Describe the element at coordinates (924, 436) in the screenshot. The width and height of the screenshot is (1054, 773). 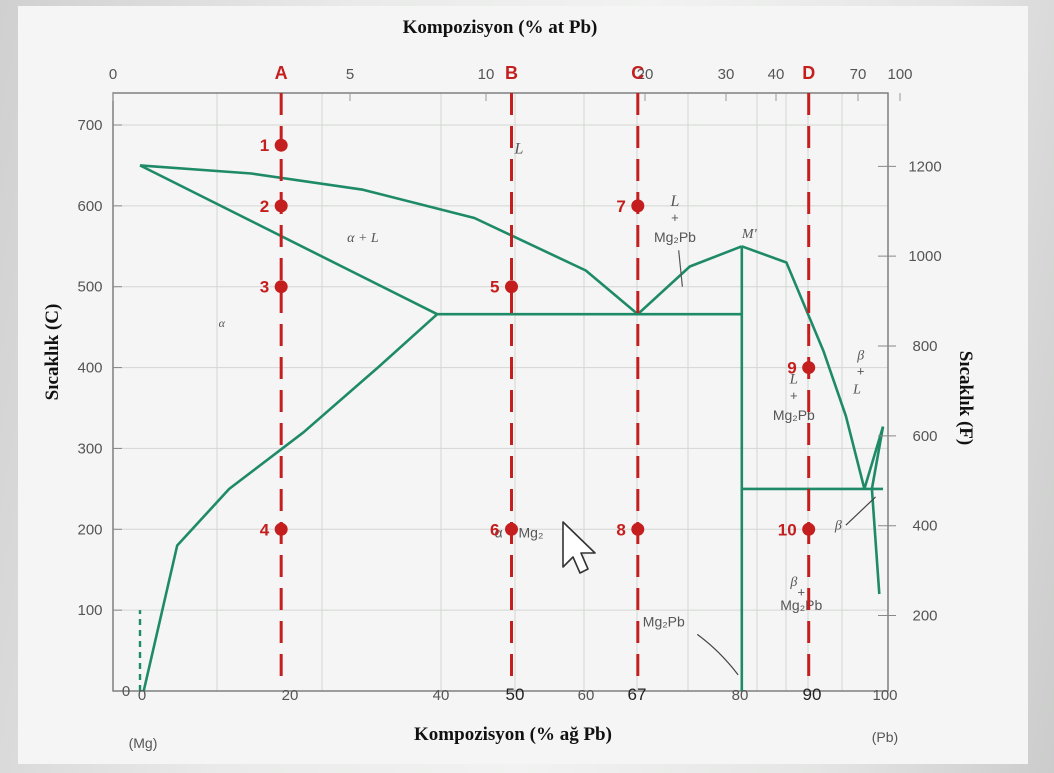
I see `y-tick-right: 600` at that location.